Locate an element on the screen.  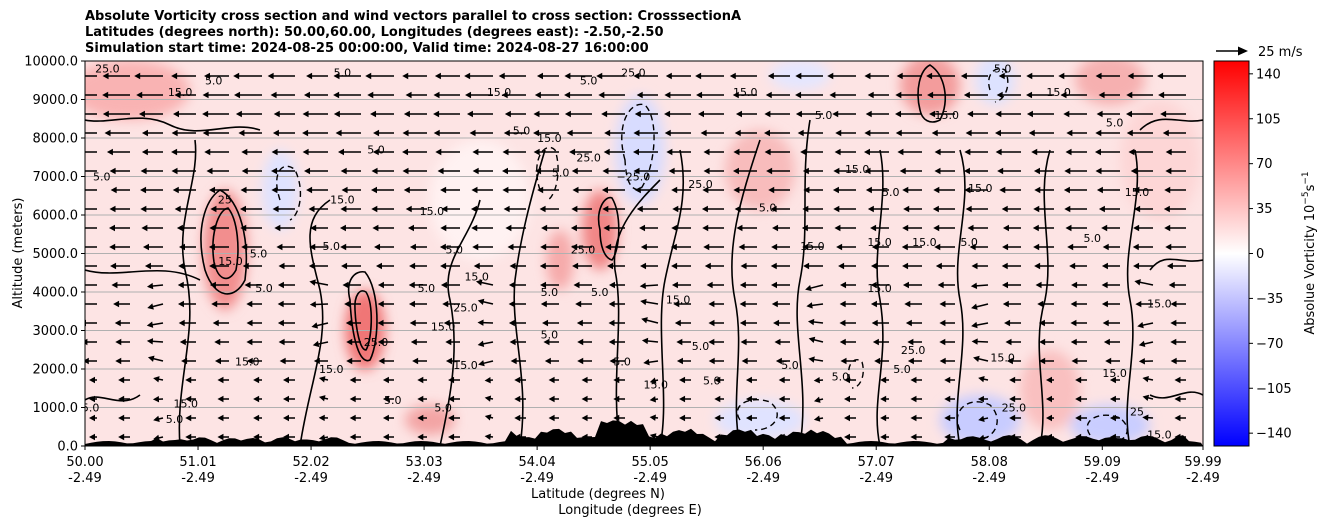
colorbar-tick-label: 0 is located at coordinates (1260, 254).